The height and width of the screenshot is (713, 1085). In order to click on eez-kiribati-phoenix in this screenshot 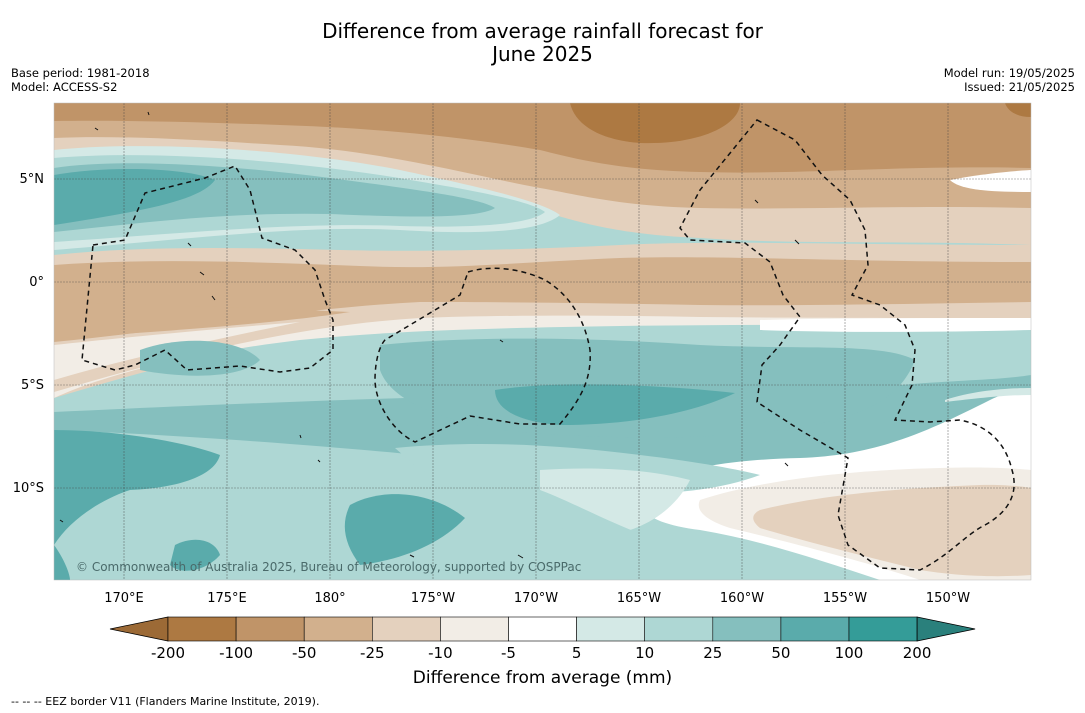, I will do `click(482, 355)`.